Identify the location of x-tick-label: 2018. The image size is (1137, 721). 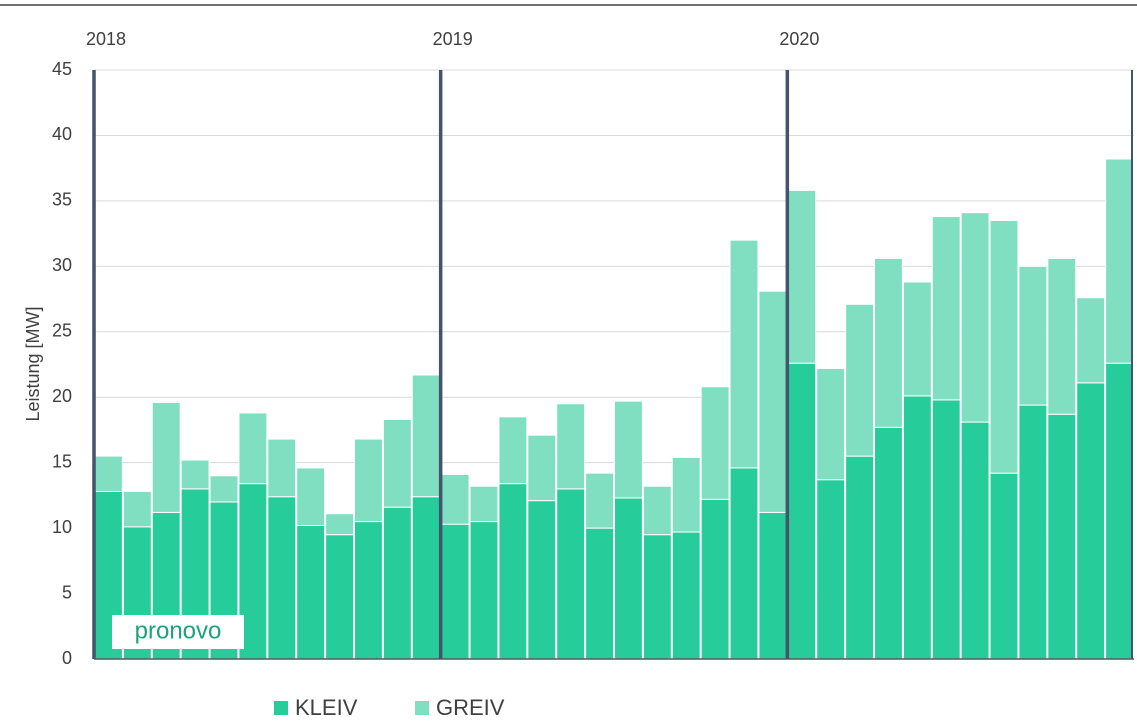
(106, 39).